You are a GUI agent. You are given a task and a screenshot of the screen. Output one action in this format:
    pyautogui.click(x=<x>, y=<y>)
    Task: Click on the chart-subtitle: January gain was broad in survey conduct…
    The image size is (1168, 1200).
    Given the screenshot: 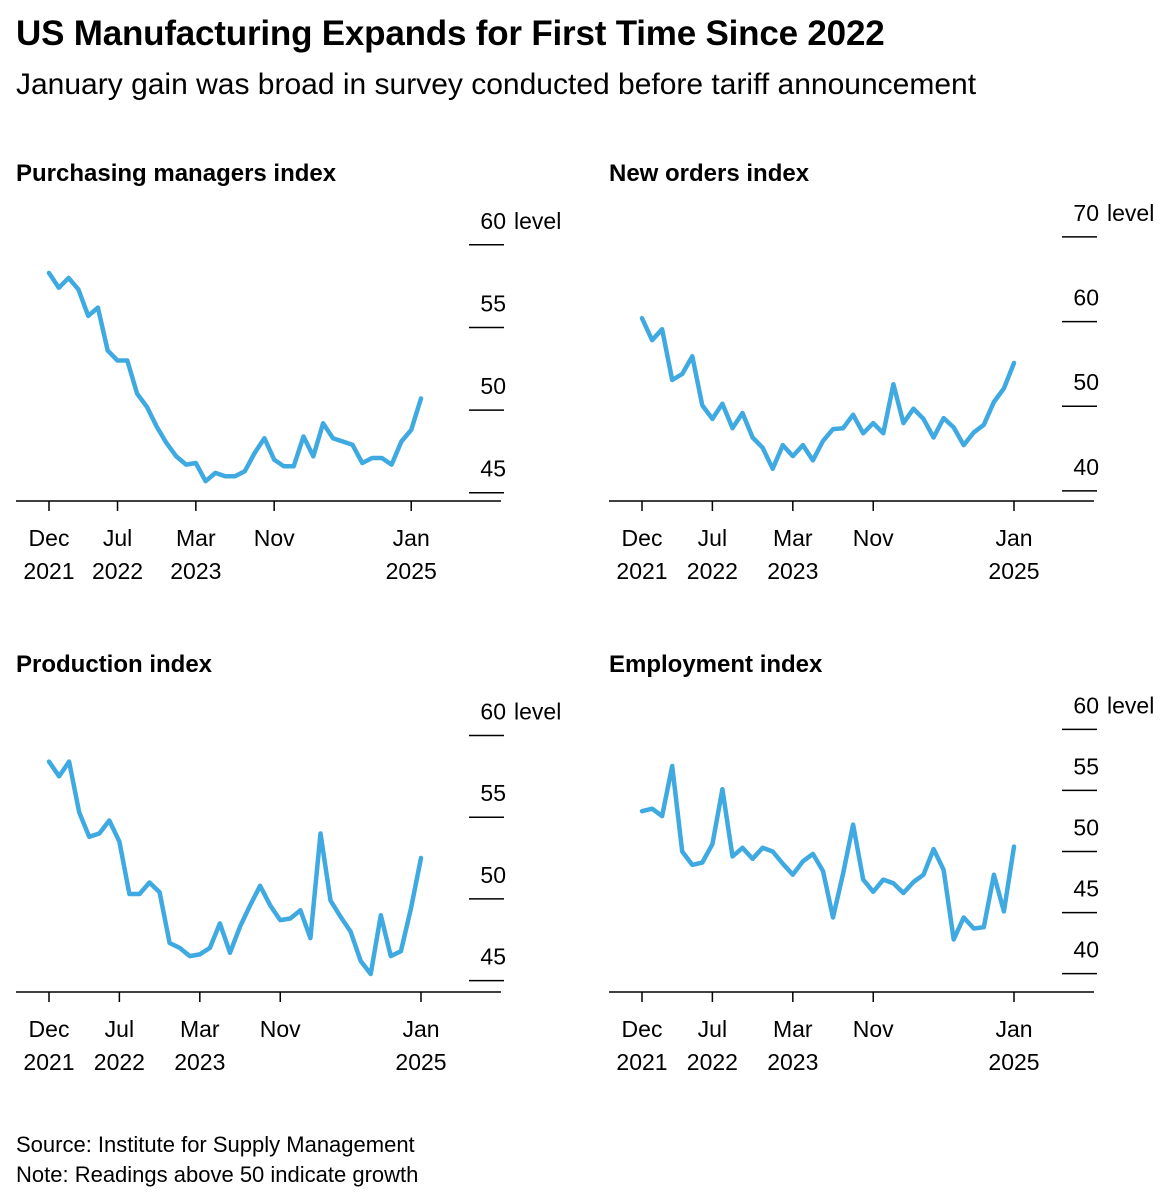 What is the action you would take?
    pyautogui.click(x=496, y=84)
    